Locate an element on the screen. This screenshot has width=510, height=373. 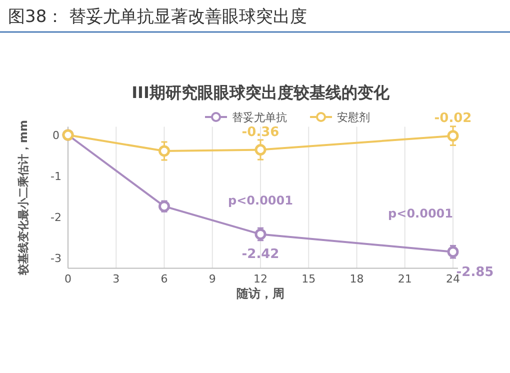
x-tick-label: 0 is located at coordinates (68, 279).